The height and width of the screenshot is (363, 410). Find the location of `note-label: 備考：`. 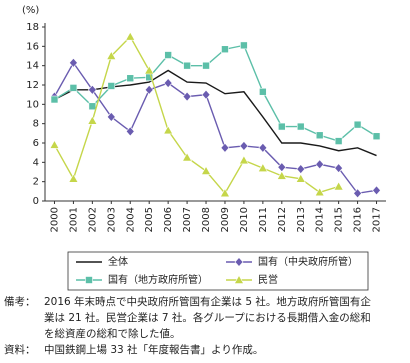

note-label: 備考： is located at coordinates (20, 301).